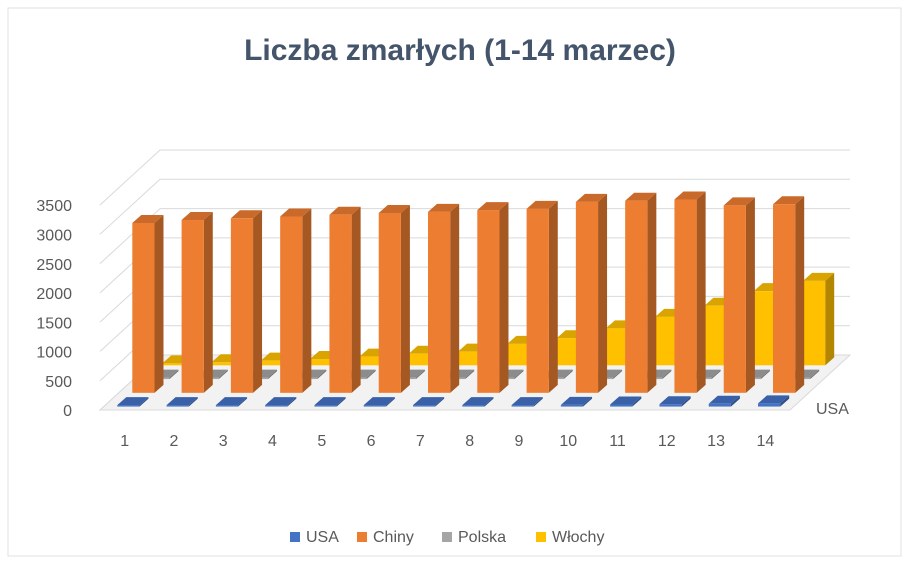 The width and height of the screenshot is (909, 564). I want to click on chart-title: Liczba zmarłych (1-14 marzec), so click(460, 50).